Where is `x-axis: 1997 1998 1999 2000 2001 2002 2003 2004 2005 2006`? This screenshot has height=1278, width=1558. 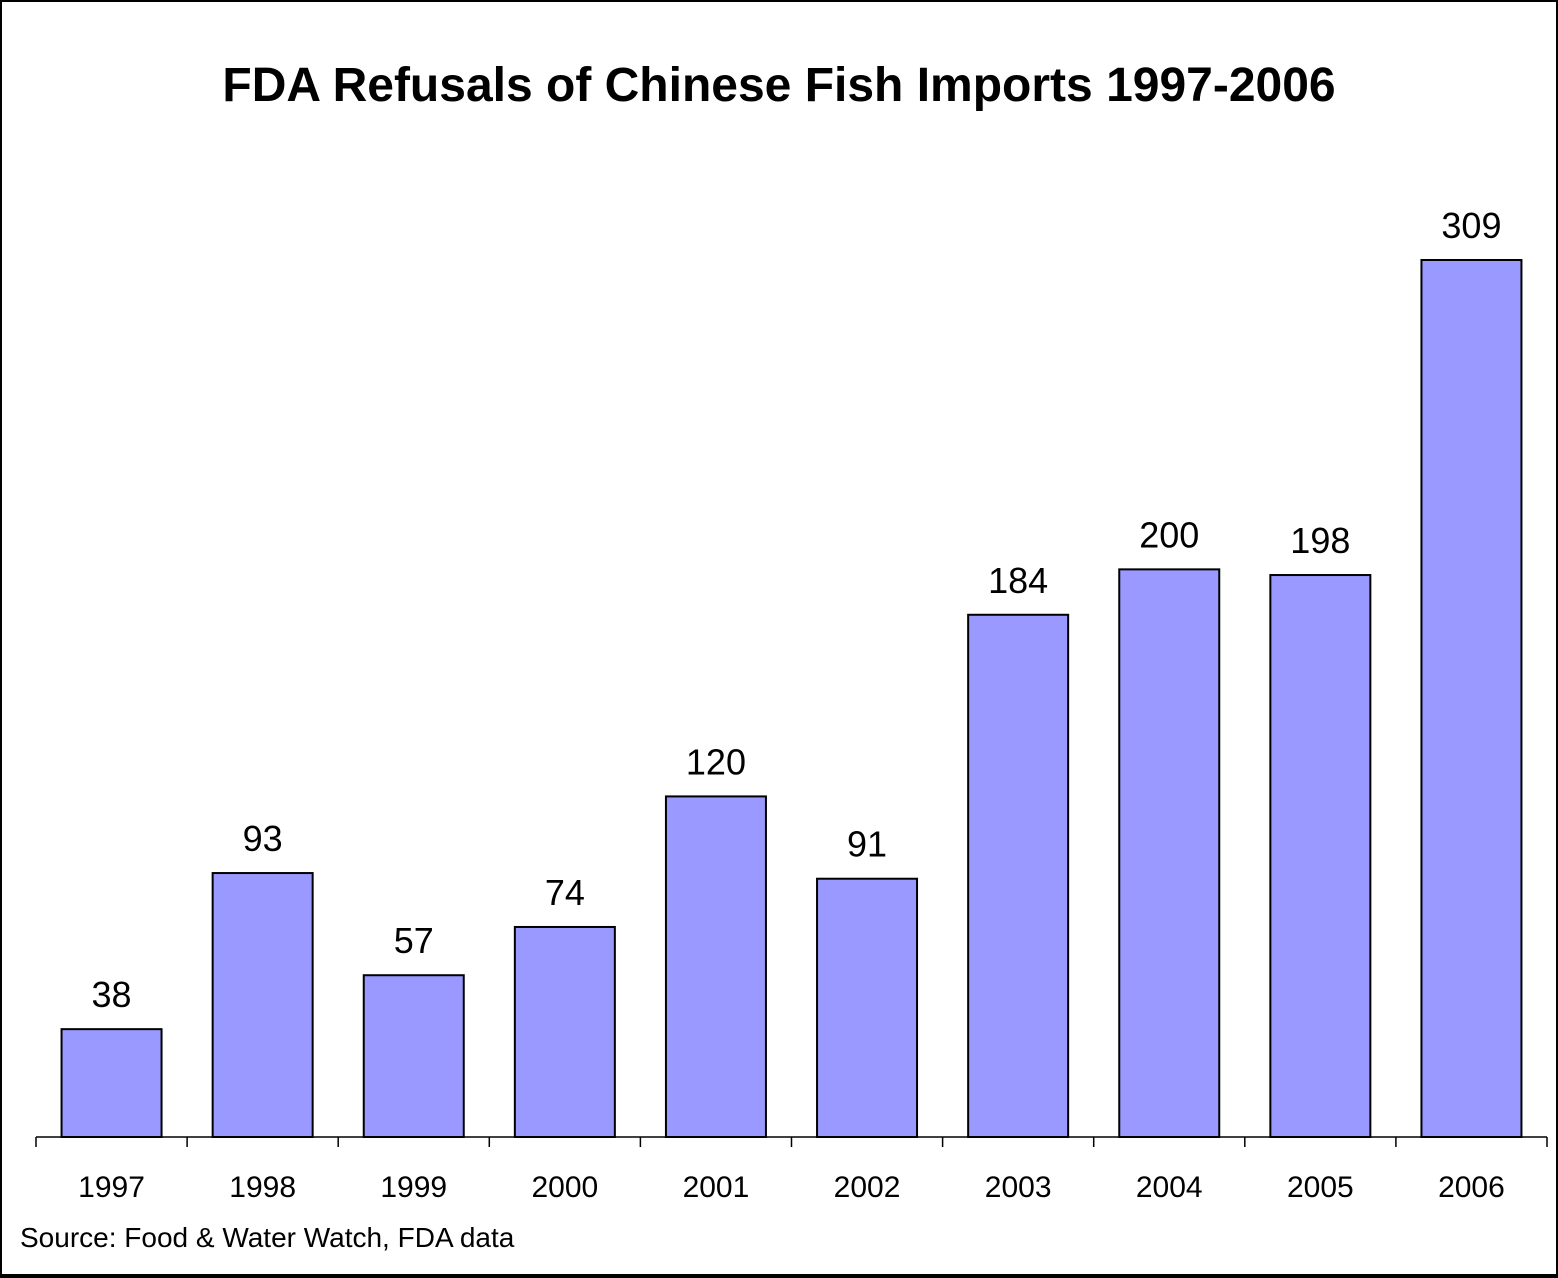
x-axis: 1997 1998 1999 2000 2001 2002 2003 2004 2005 2006 is located at coordinates (791, 1170).